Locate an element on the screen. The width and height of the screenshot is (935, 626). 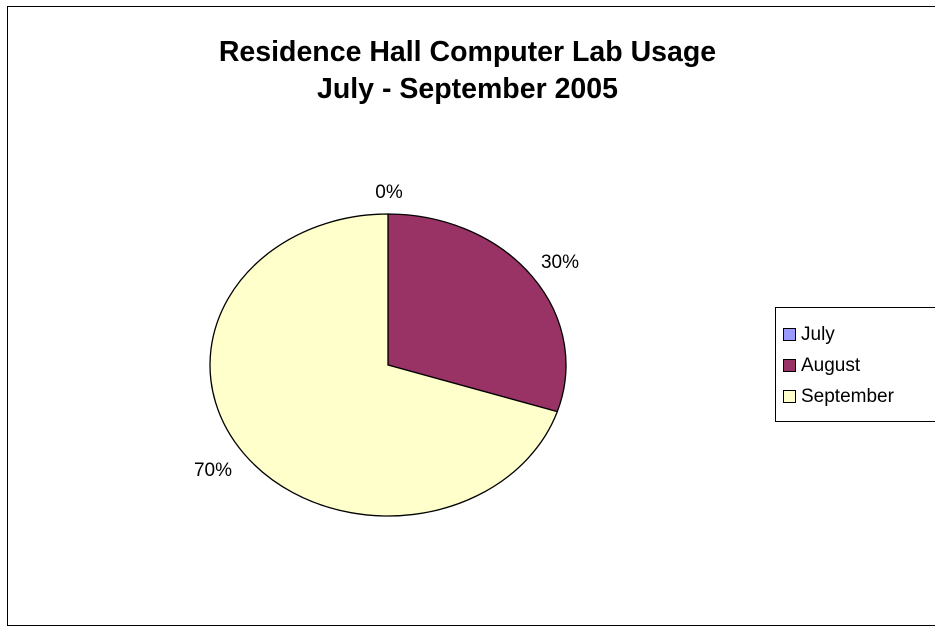
legend-label: July is located at coordinates (818, 334).